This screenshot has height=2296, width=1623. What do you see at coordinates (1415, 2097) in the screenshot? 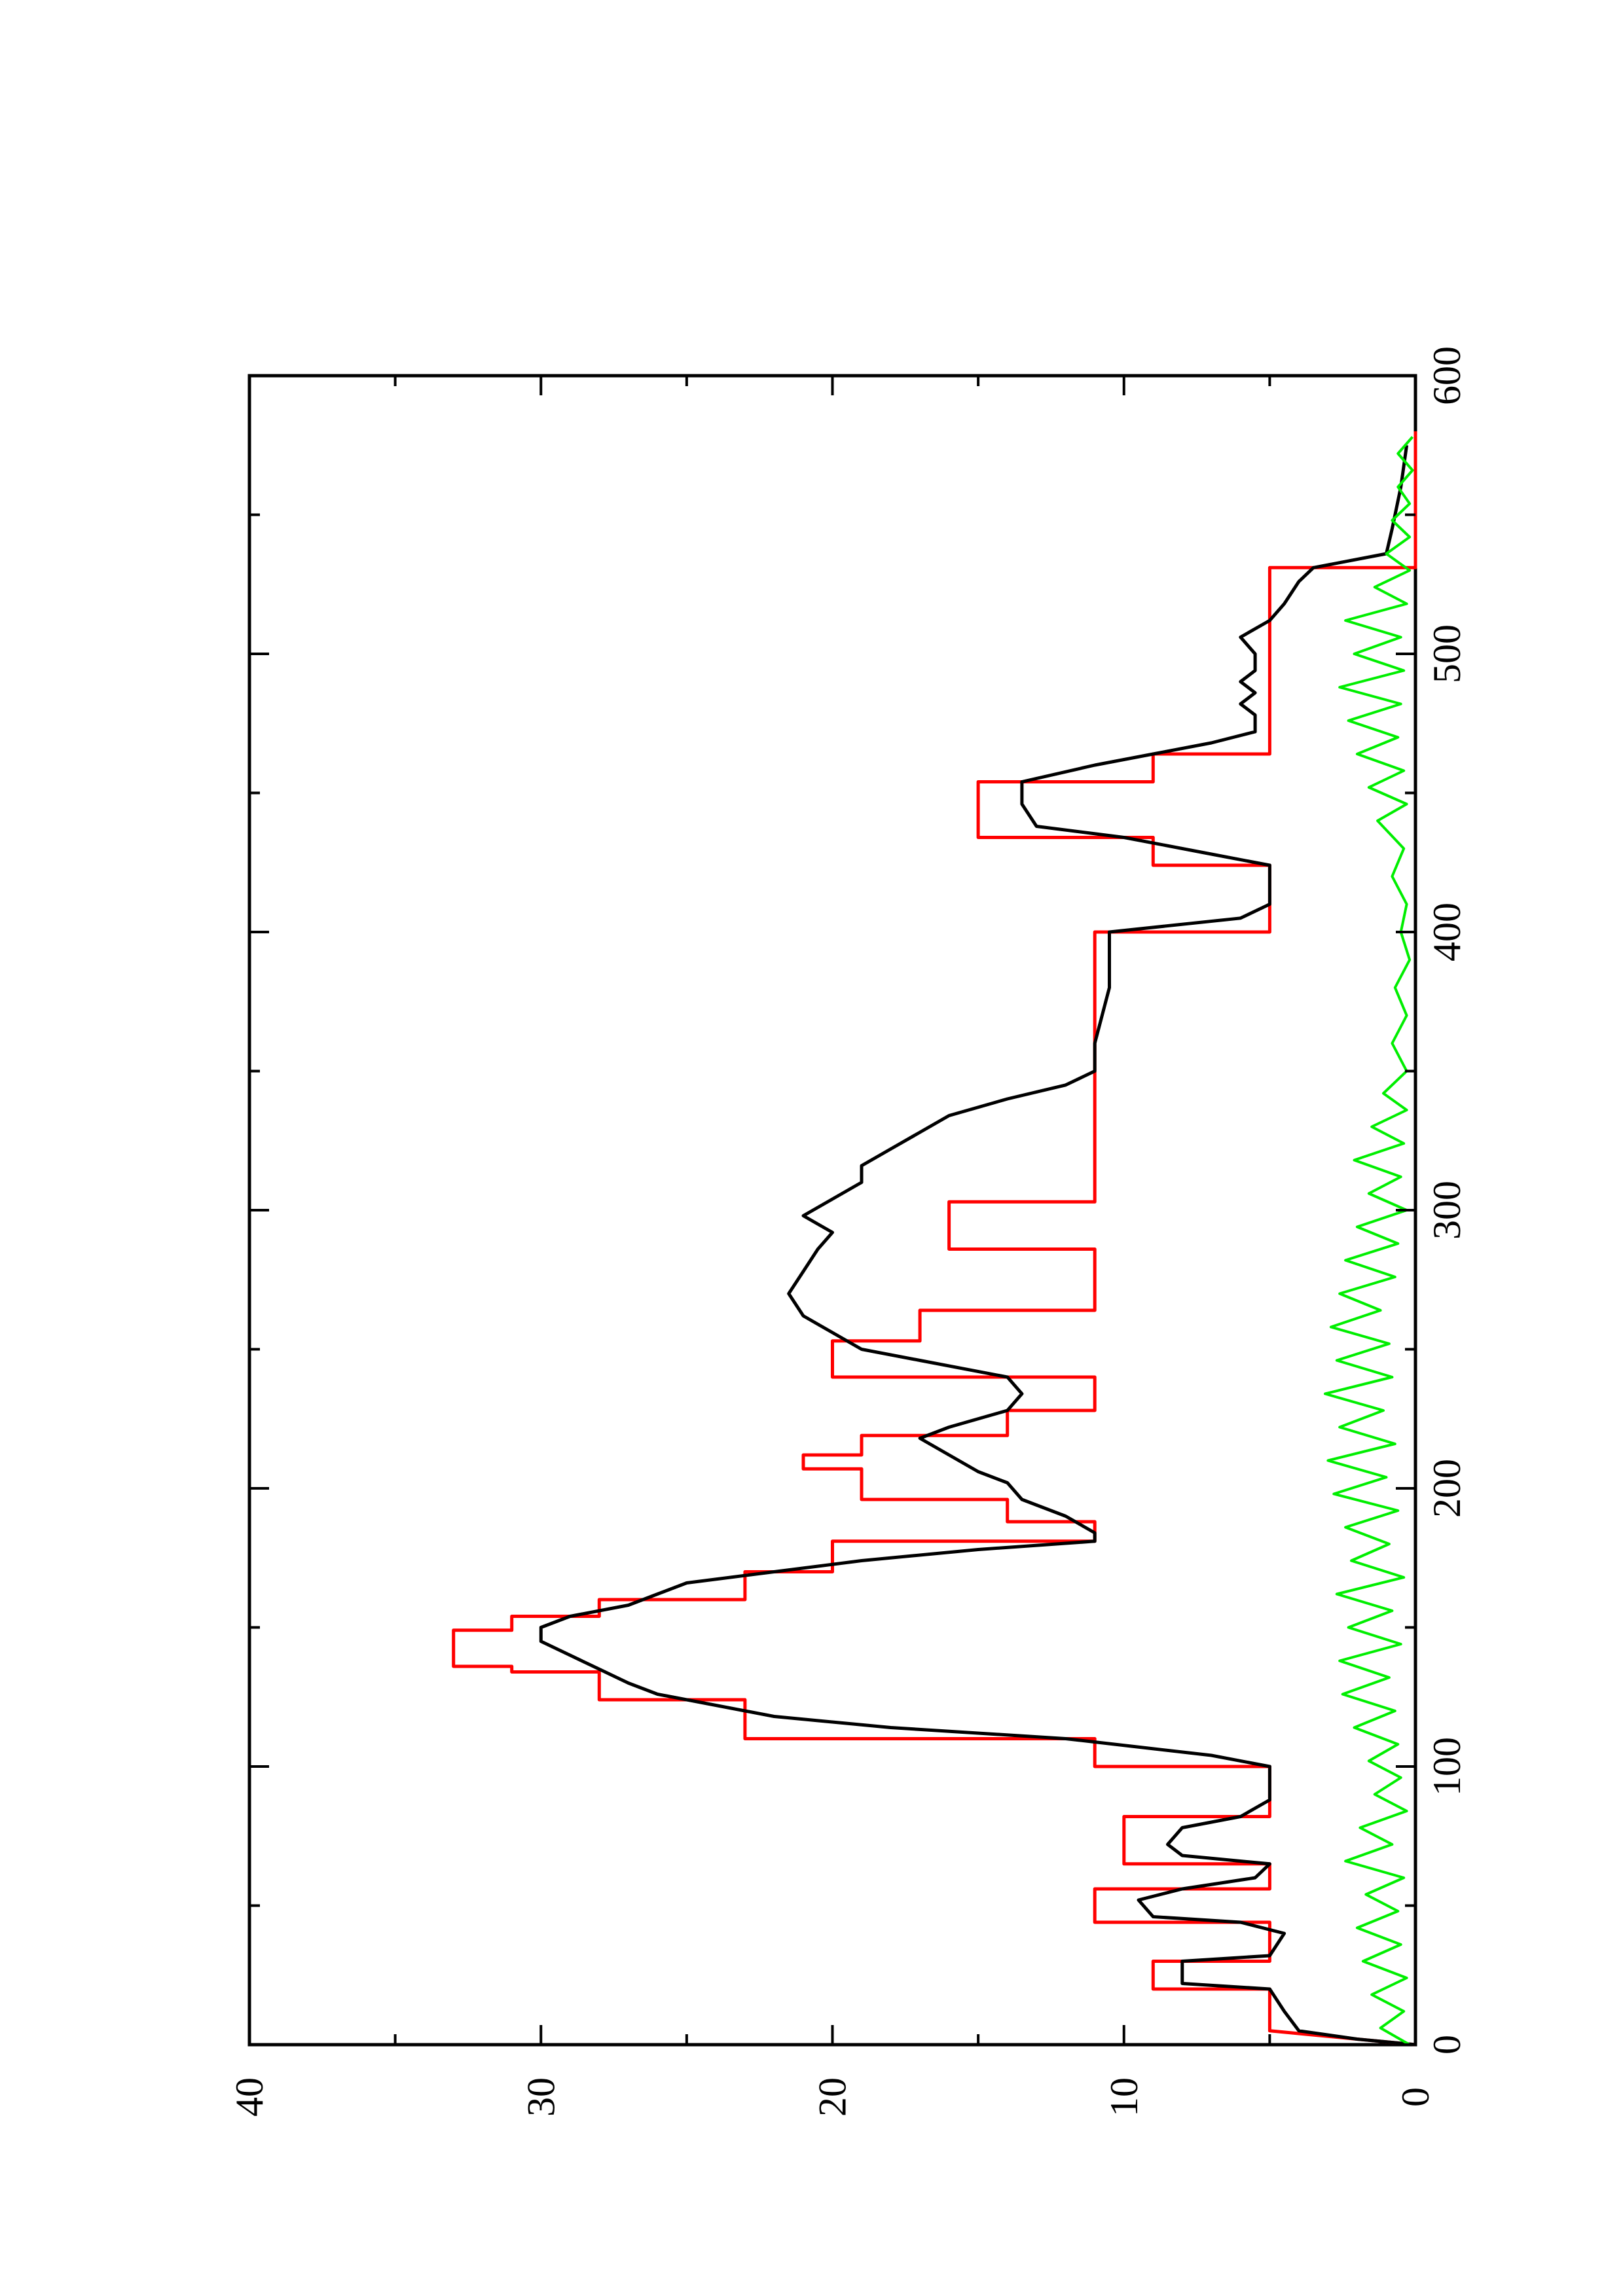
I see `y-tick-label-0: 0` at bounding box center [1415, 2097].